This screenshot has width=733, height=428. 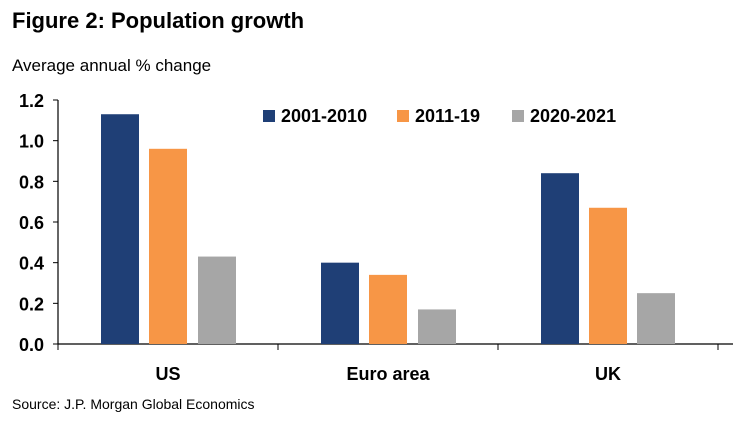 I want to click on y-tick-label: 1.2, so click(x=31, y=101).